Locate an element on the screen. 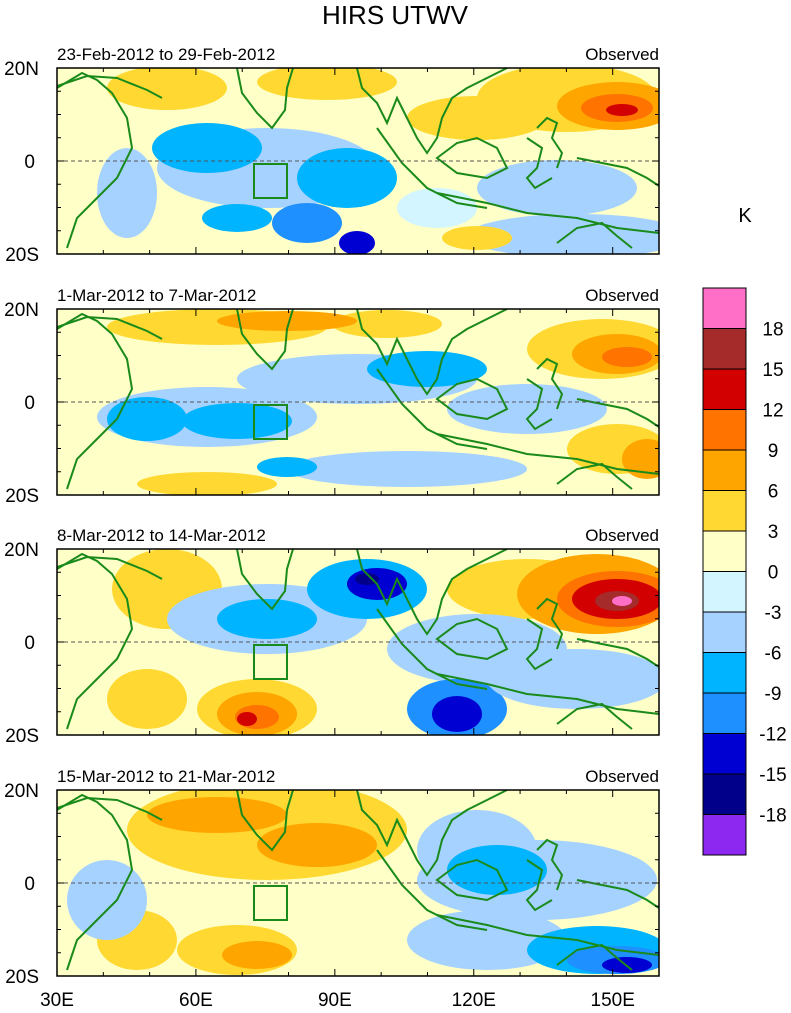 This screenshot has width=791, height=1013. colorbar: 18 15 12 9 6 3 0 -3 -6 -9 -12 -15 -18 is located at coordinates (744, 571).